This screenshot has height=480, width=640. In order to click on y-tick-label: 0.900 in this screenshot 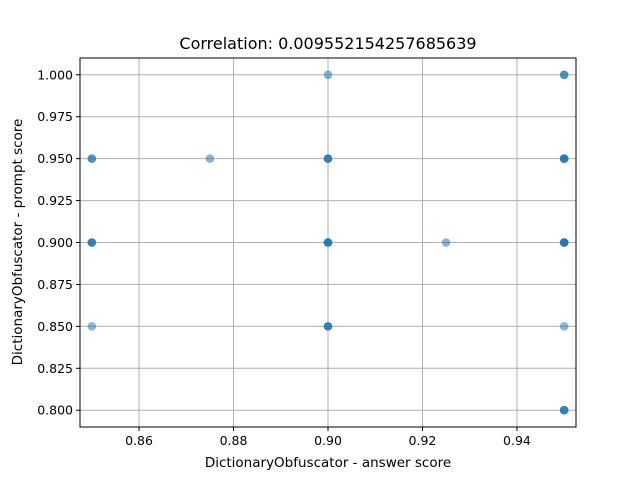, I will do `click(55, 242)`.